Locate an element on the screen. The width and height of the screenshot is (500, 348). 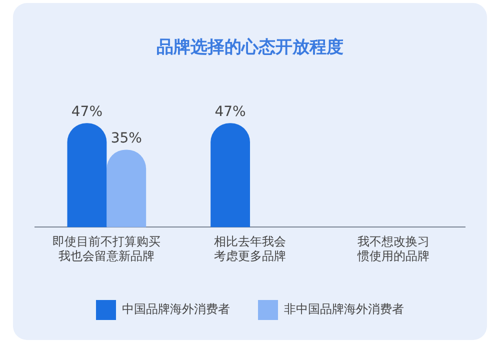
chart-title: 品牌选择的心态开放程度 is located at coordinates (250, 48).